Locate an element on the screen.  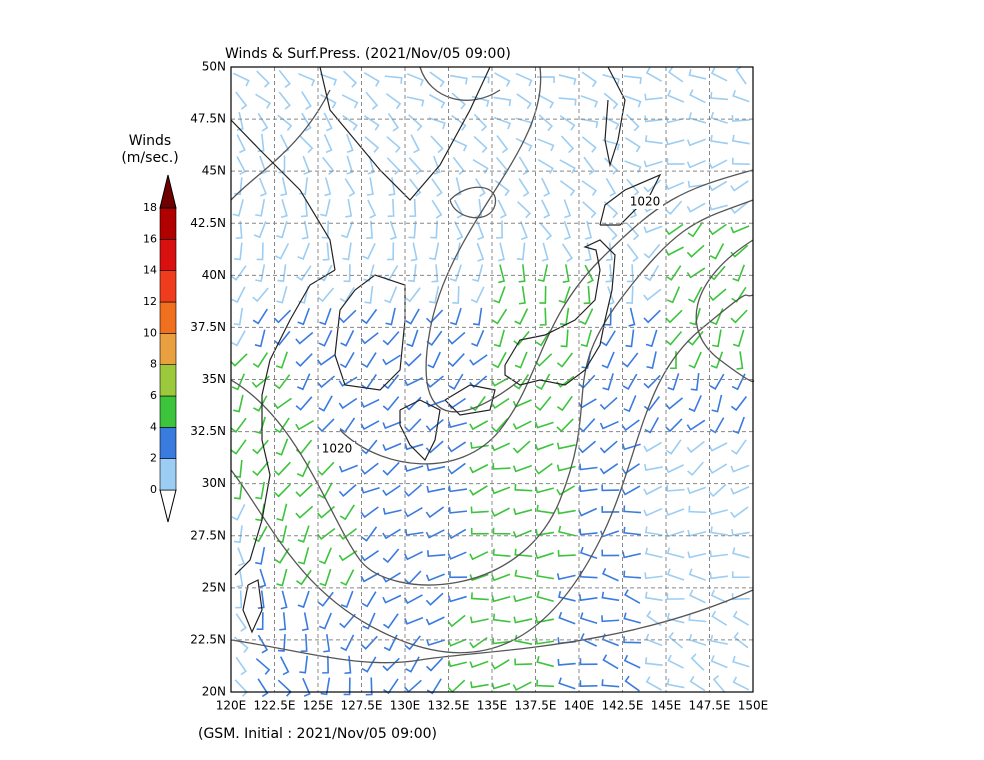
contour-label: 1020 is located at coordinates (337, 449).